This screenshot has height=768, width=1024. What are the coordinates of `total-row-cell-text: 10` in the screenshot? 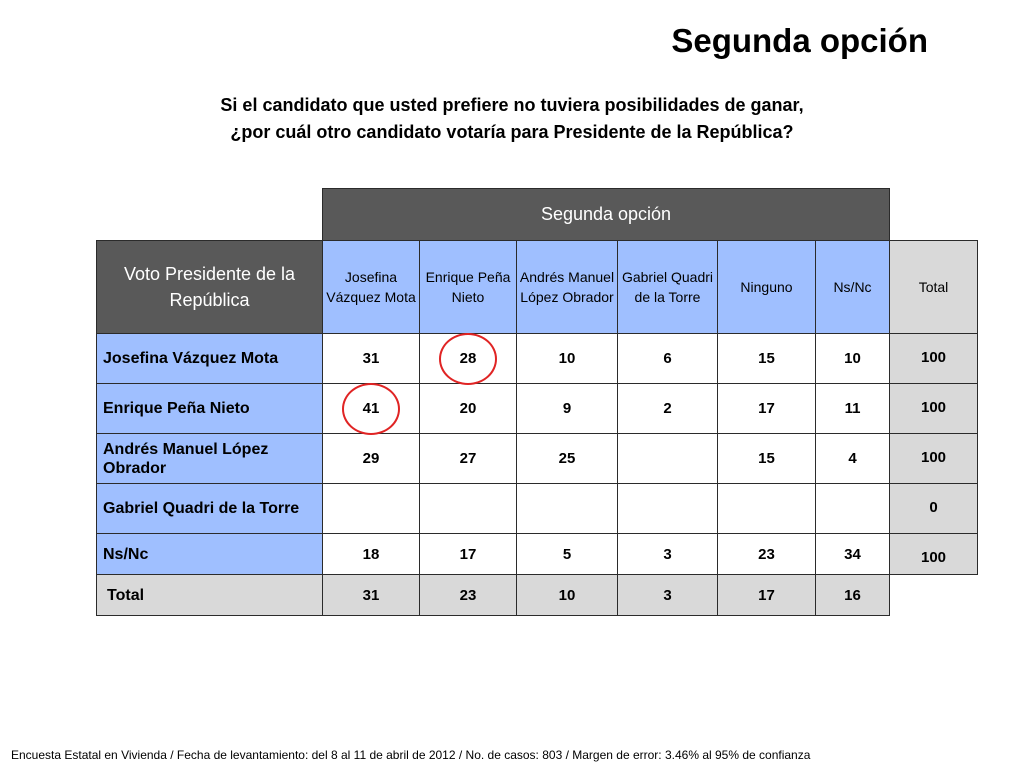 It's located at (567, 595).